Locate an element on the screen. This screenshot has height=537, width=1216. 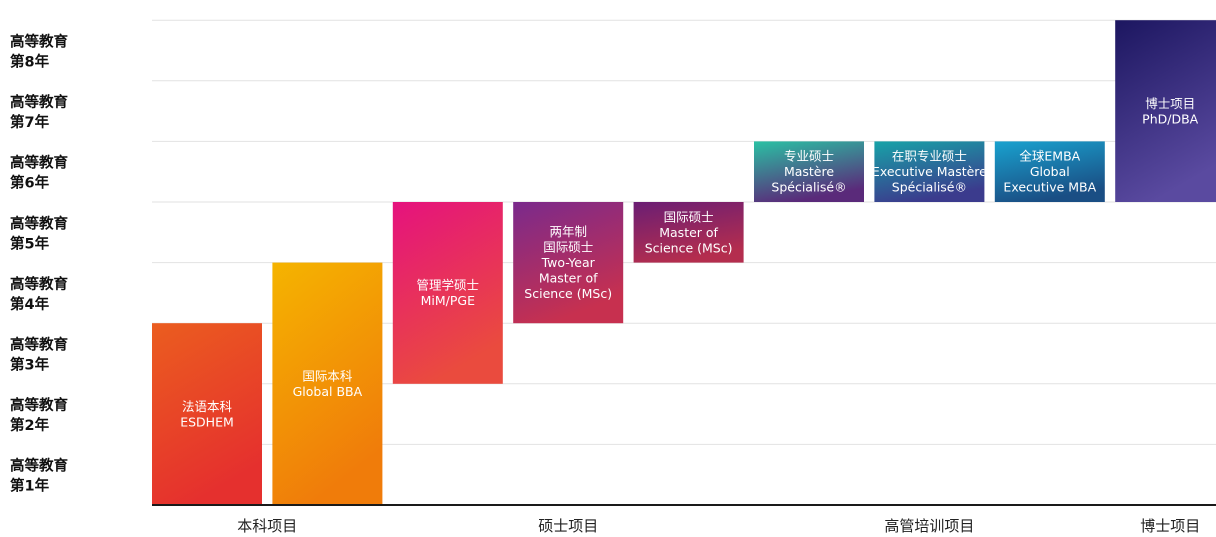
bar-label: 管理学硕士 MiM/PGE is located at coordinates (448, 293).